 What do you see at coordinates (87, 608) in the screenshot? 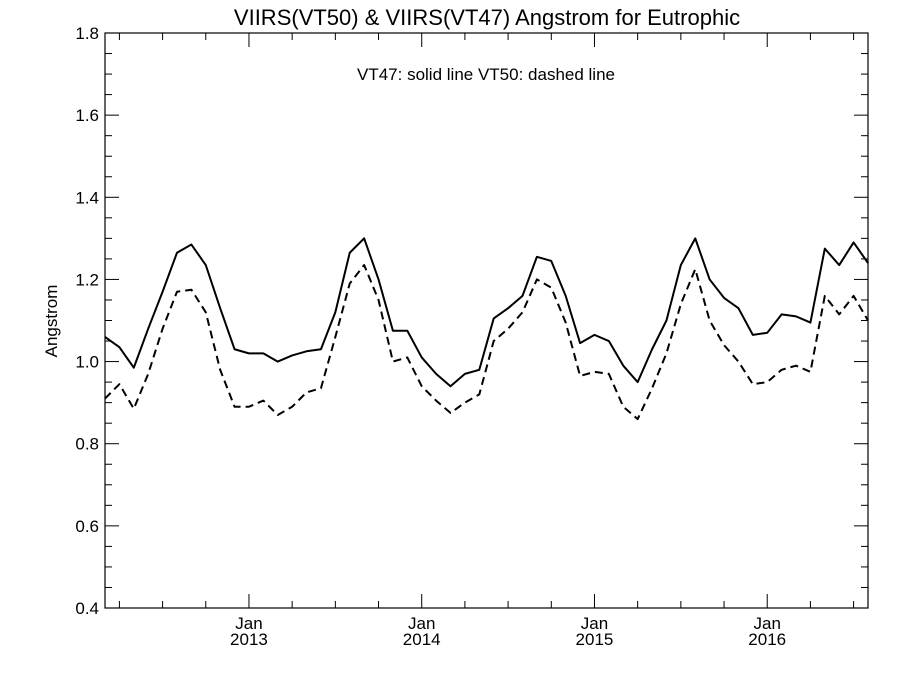
I see `y-tick-label: 0.4` at bounding box center [87, 608].